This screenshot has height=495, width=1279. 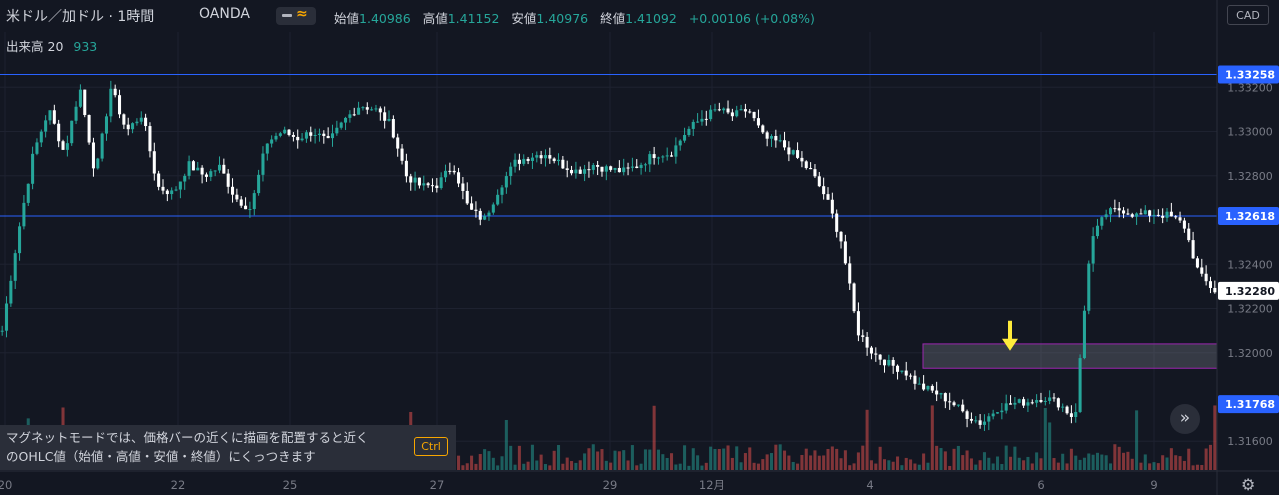 What do you see at coordinates (1185, 419) in the screenshot?
I see `scroll-to-realtime-button: »` at bounding box center [1185, 419].